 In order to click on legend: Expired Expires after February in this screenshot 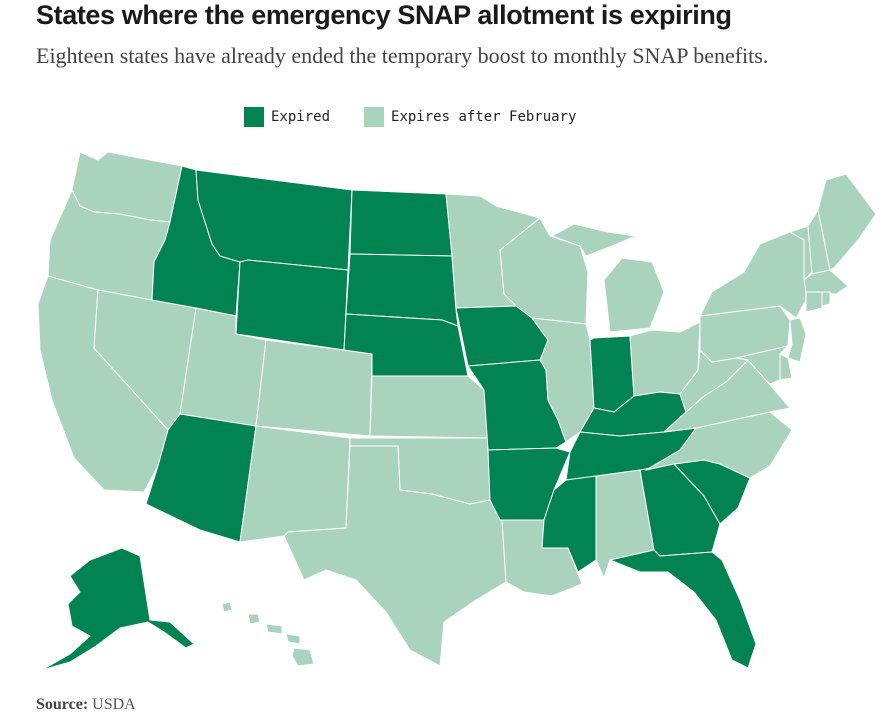, I will do `click(427, 117)`.